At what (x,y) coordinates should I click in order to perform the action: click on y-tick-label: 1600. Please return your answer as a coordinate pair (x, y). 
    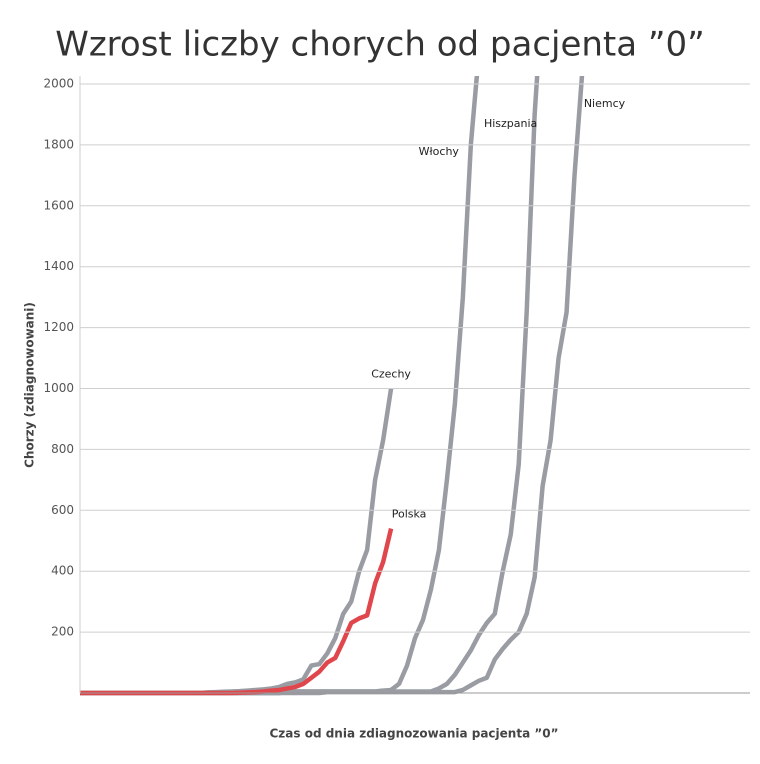
    Looking at the image, I should click on (58, 205).